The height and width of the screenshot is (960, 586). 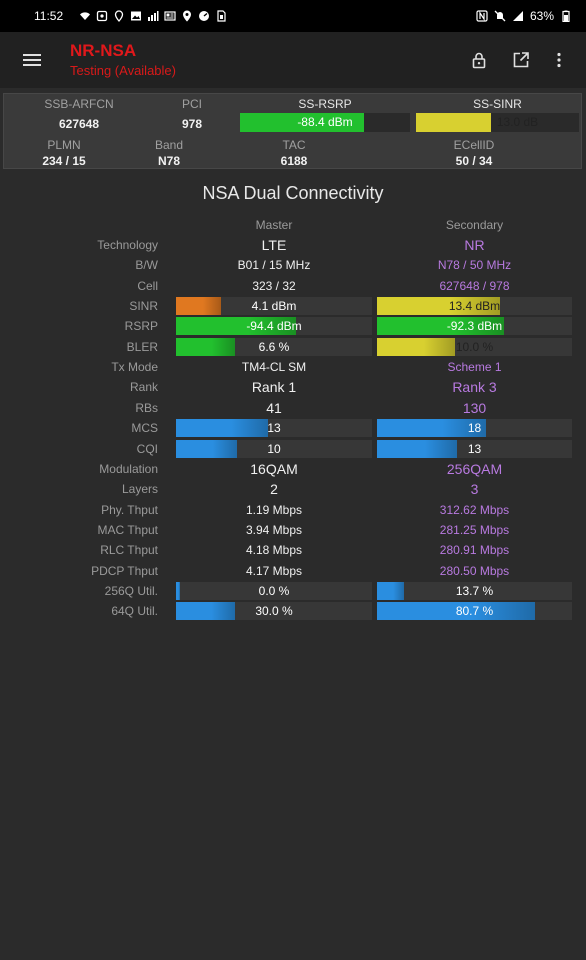 What do you see at coordinates (192, 124) in the screenshot?
I see `pci-value: 978` at bounding box center [192, 124].